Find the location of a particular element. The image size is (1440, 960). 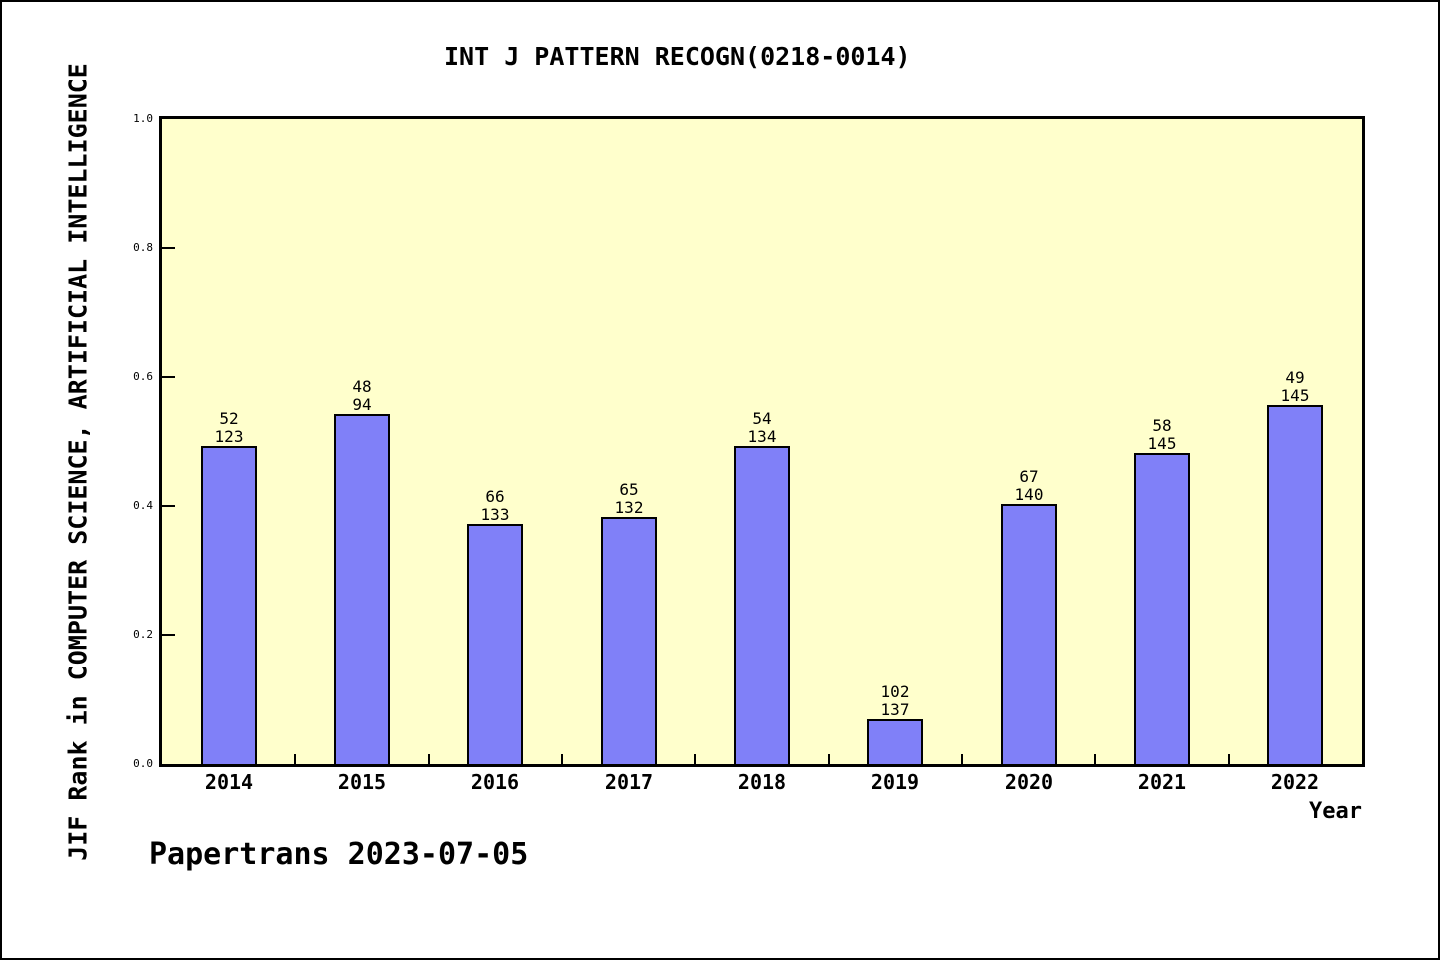

bar-rank-value: 66 is located at coordinates (495, 496).